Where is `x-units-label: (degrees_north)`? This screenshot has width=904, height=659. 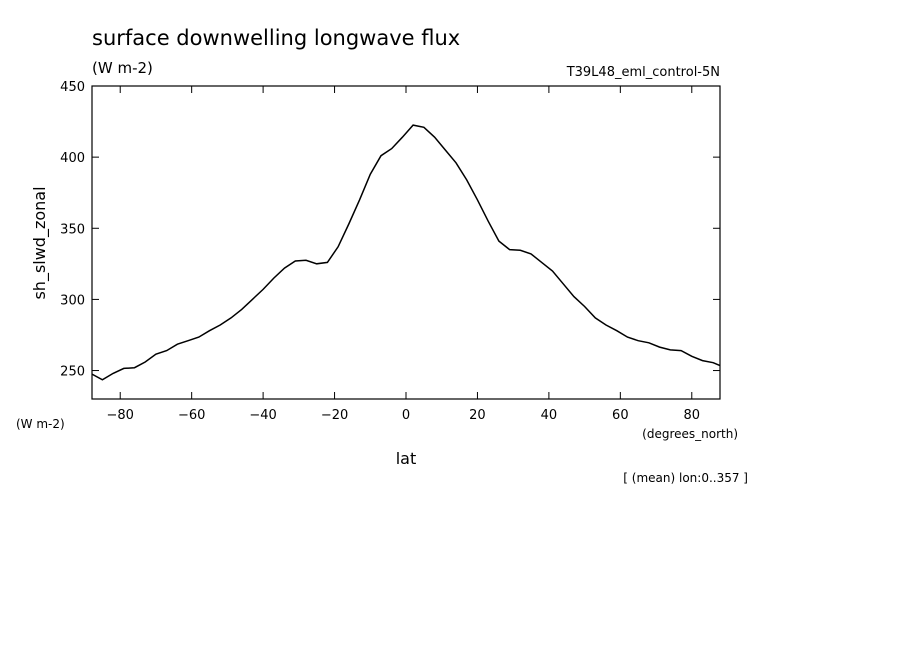
x-units-label: (degrees_north) is located at coordinates (690, 434).